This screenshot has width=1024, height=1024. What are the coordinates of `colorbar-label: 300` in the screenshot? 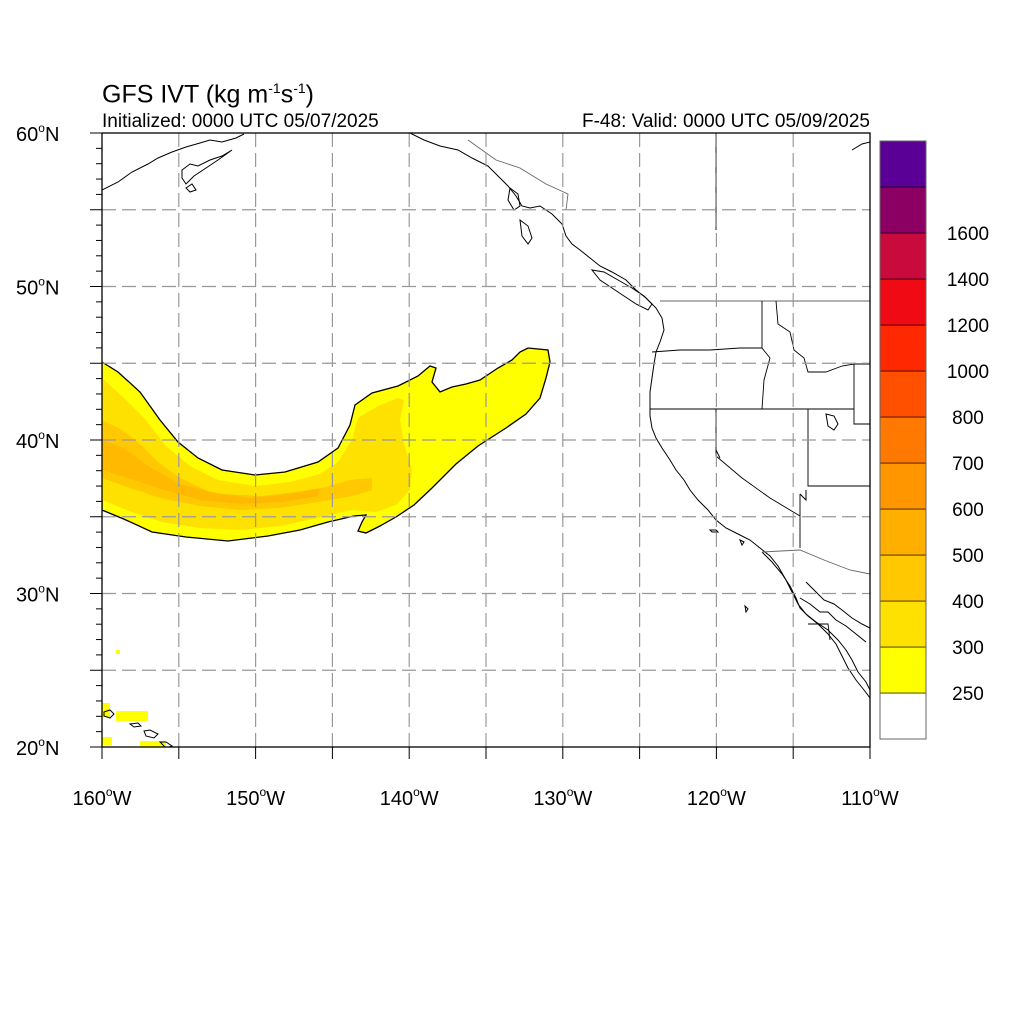 It's located at (968, 648).